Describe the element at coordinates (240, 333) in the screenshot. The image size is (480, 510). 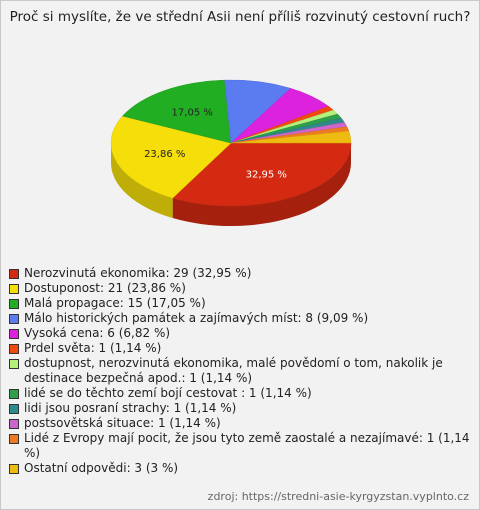
I see `legend-item: Vysoká cena: 6 (6,82 %)` at that location.